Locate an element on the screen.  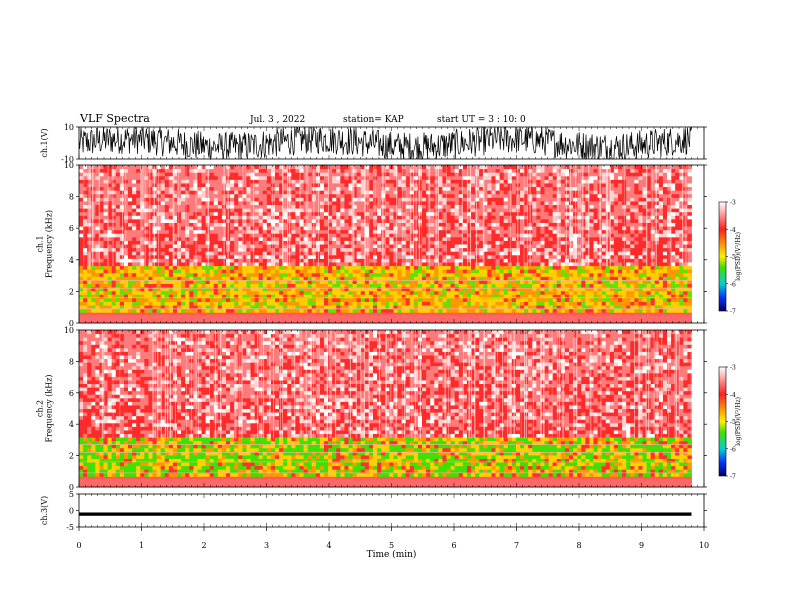
x-tick-label: 8 is located at coordinates (578, 545).